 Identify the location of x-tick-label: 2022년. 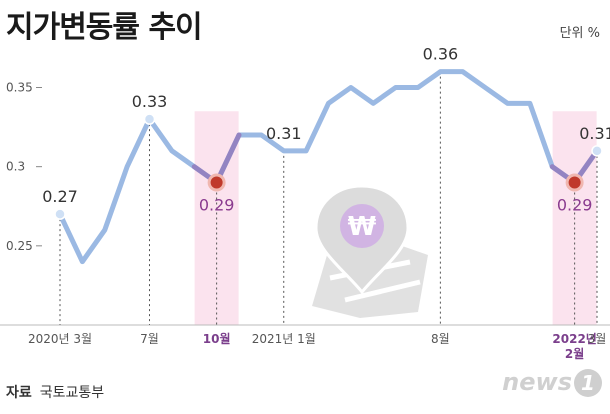
(574, 339).